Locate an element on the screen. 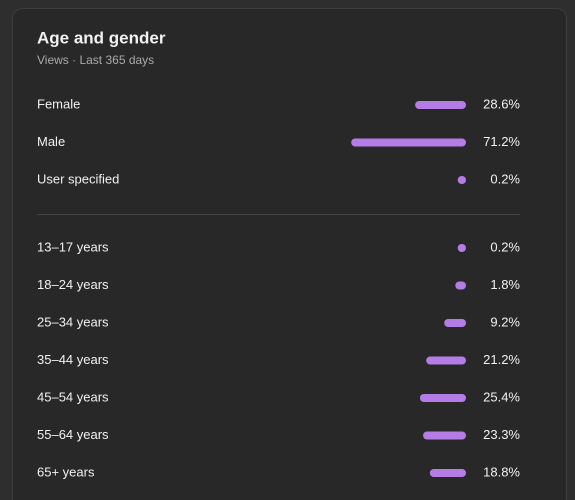 Image resolution: width=575 pixels, height=500 pixels. category-label: 13–17 years is located at coordinates (73, 246).